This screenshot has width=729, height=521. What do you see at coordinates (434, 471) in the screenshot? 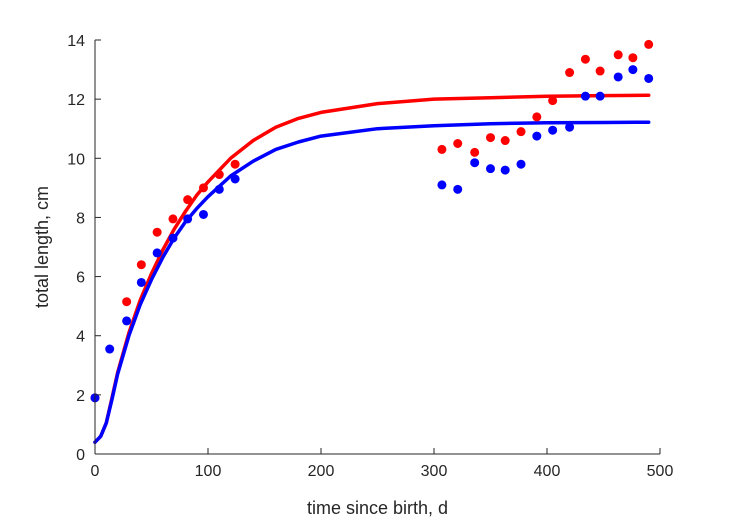
I see `x-tick-label: 300` at bounding box center [434, 471].